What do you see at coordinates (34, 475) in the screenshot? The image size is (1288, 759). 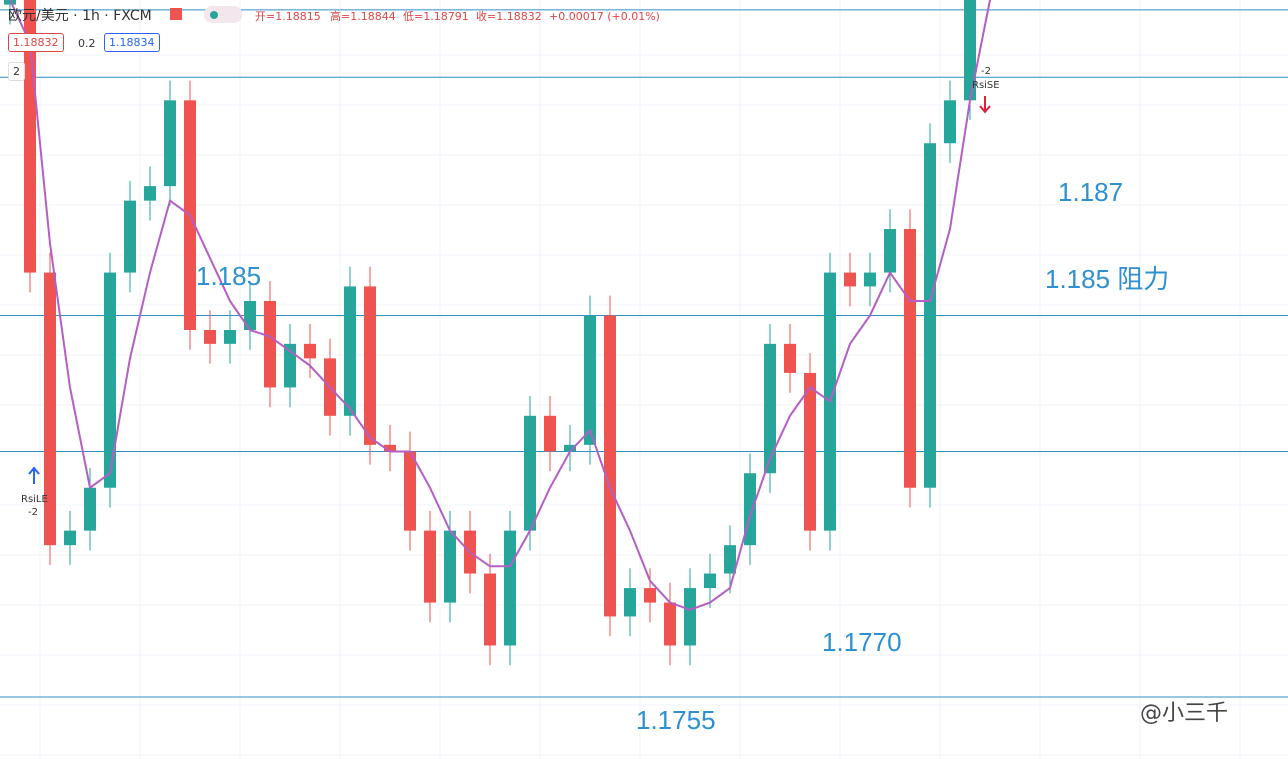 I see `buy-arrow` at bounding box center [34, 475].